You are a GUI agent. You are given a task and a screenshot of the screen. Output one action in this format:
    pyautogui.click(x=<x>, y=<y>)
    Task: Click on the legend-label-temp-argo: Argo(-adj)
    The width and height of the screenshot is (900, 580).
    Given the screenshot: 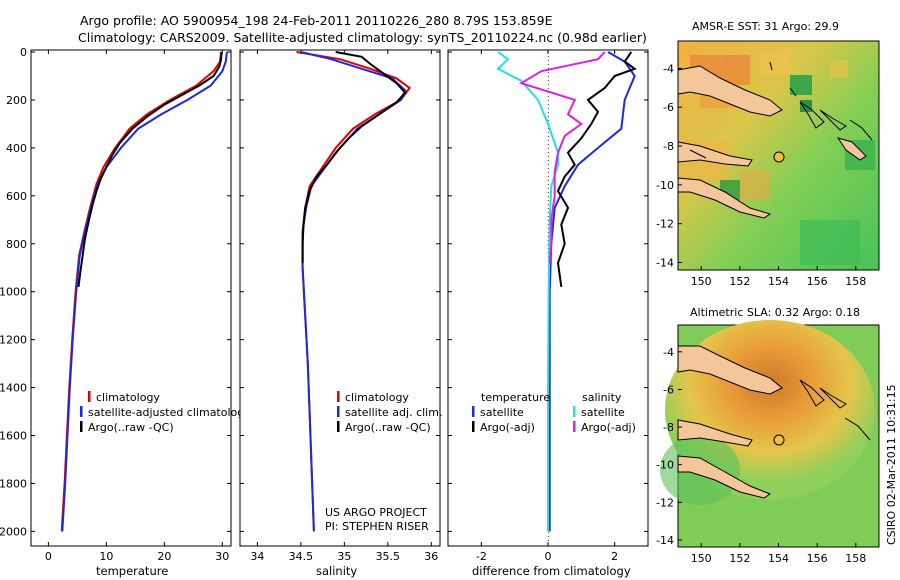 What is the action you would take?
    pyautogui.click(x=507, y=427)
    